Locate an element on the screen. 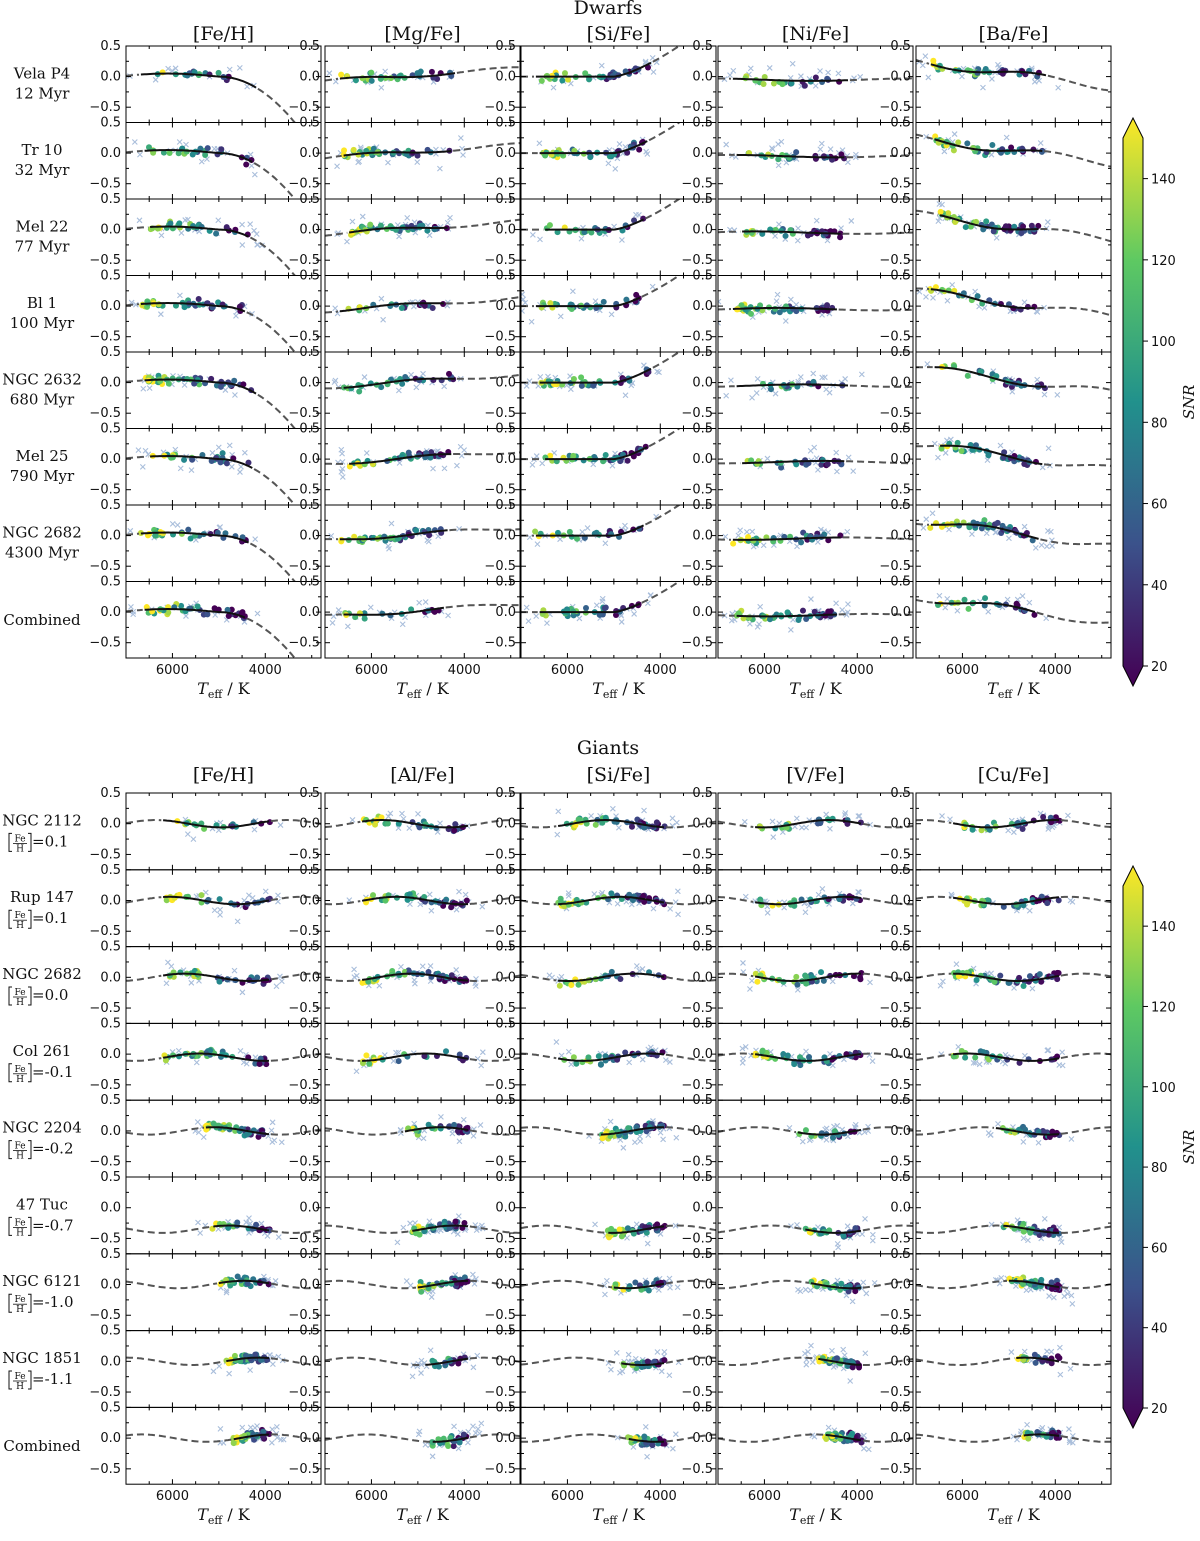 This screenshot has width=1200, height=1541. panel-frame is located at coordinates (1013, 543).